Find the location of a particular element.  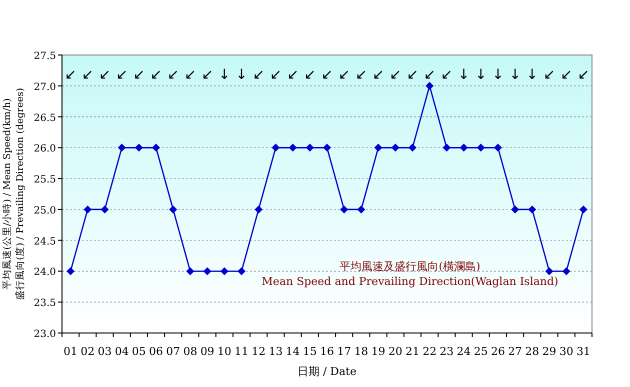

x-tick-label: 11 is located at coordinates (241, 351).